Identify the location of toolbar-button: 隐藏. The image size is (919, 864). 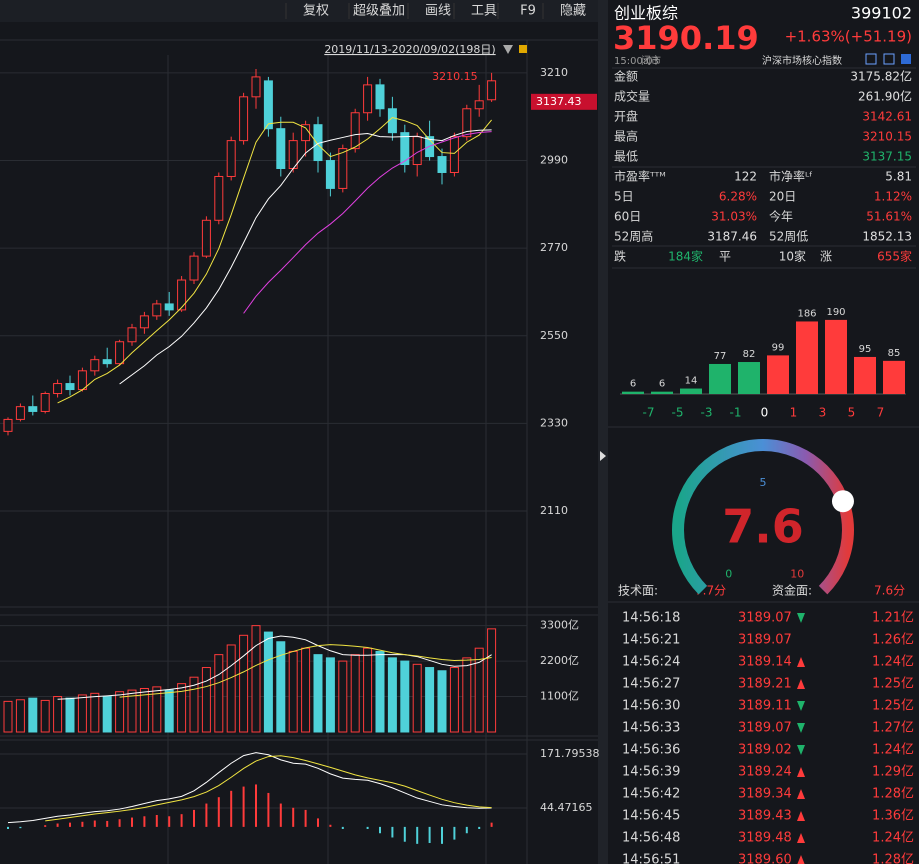
(573, 11).